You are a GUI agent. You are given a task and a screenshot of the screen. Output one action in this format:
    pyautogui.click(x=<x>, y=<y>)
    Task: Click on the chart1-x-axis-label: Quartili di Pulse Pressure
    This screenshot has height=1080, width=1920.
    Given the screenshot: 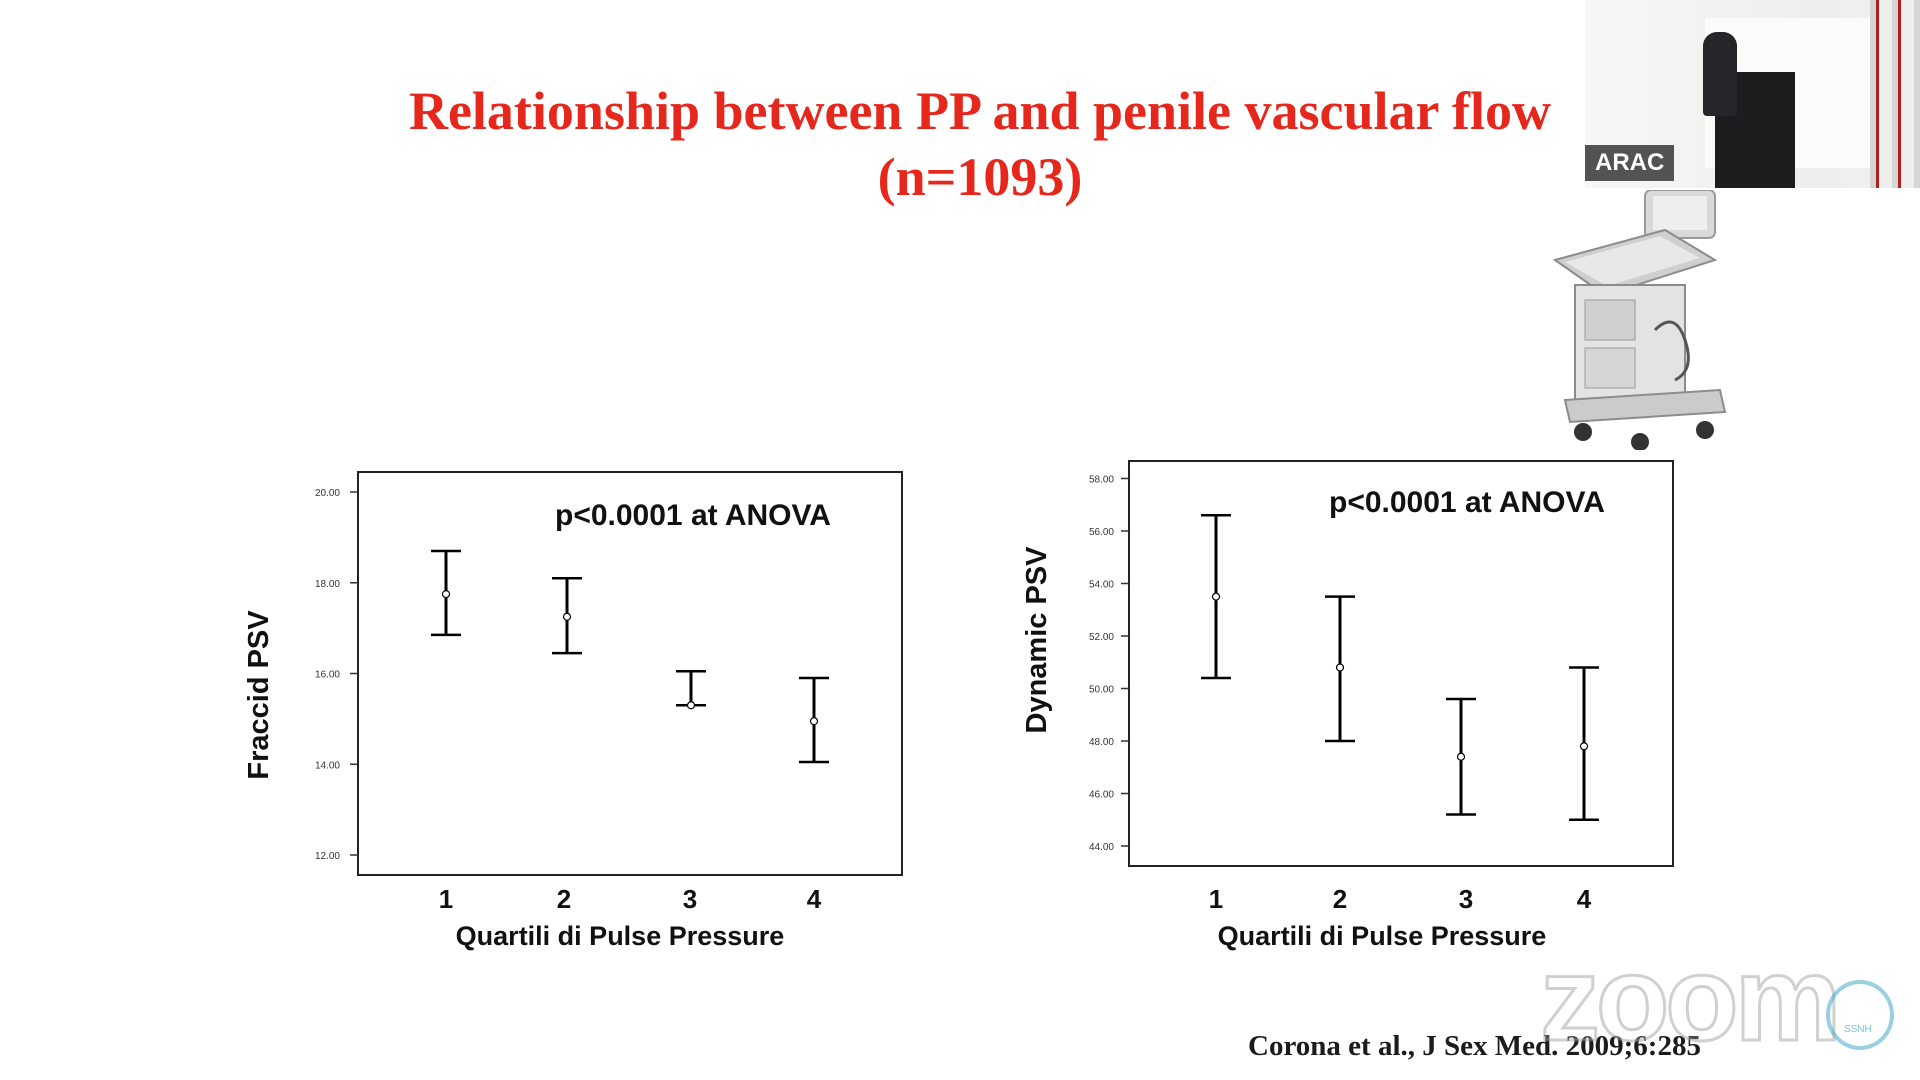 What is the action you would take?
    pyautogui.click(x=620, y=936)
    